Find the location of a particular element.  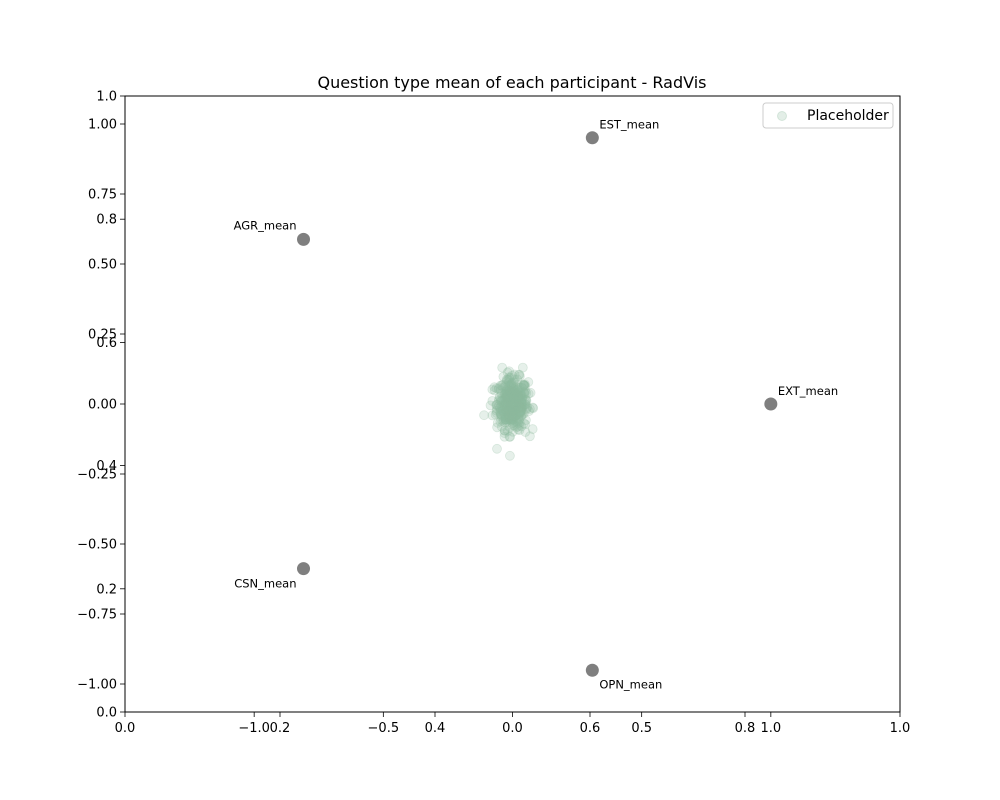

radviz-x-tick-label: 0.5 is located at coordinates (641, 728).